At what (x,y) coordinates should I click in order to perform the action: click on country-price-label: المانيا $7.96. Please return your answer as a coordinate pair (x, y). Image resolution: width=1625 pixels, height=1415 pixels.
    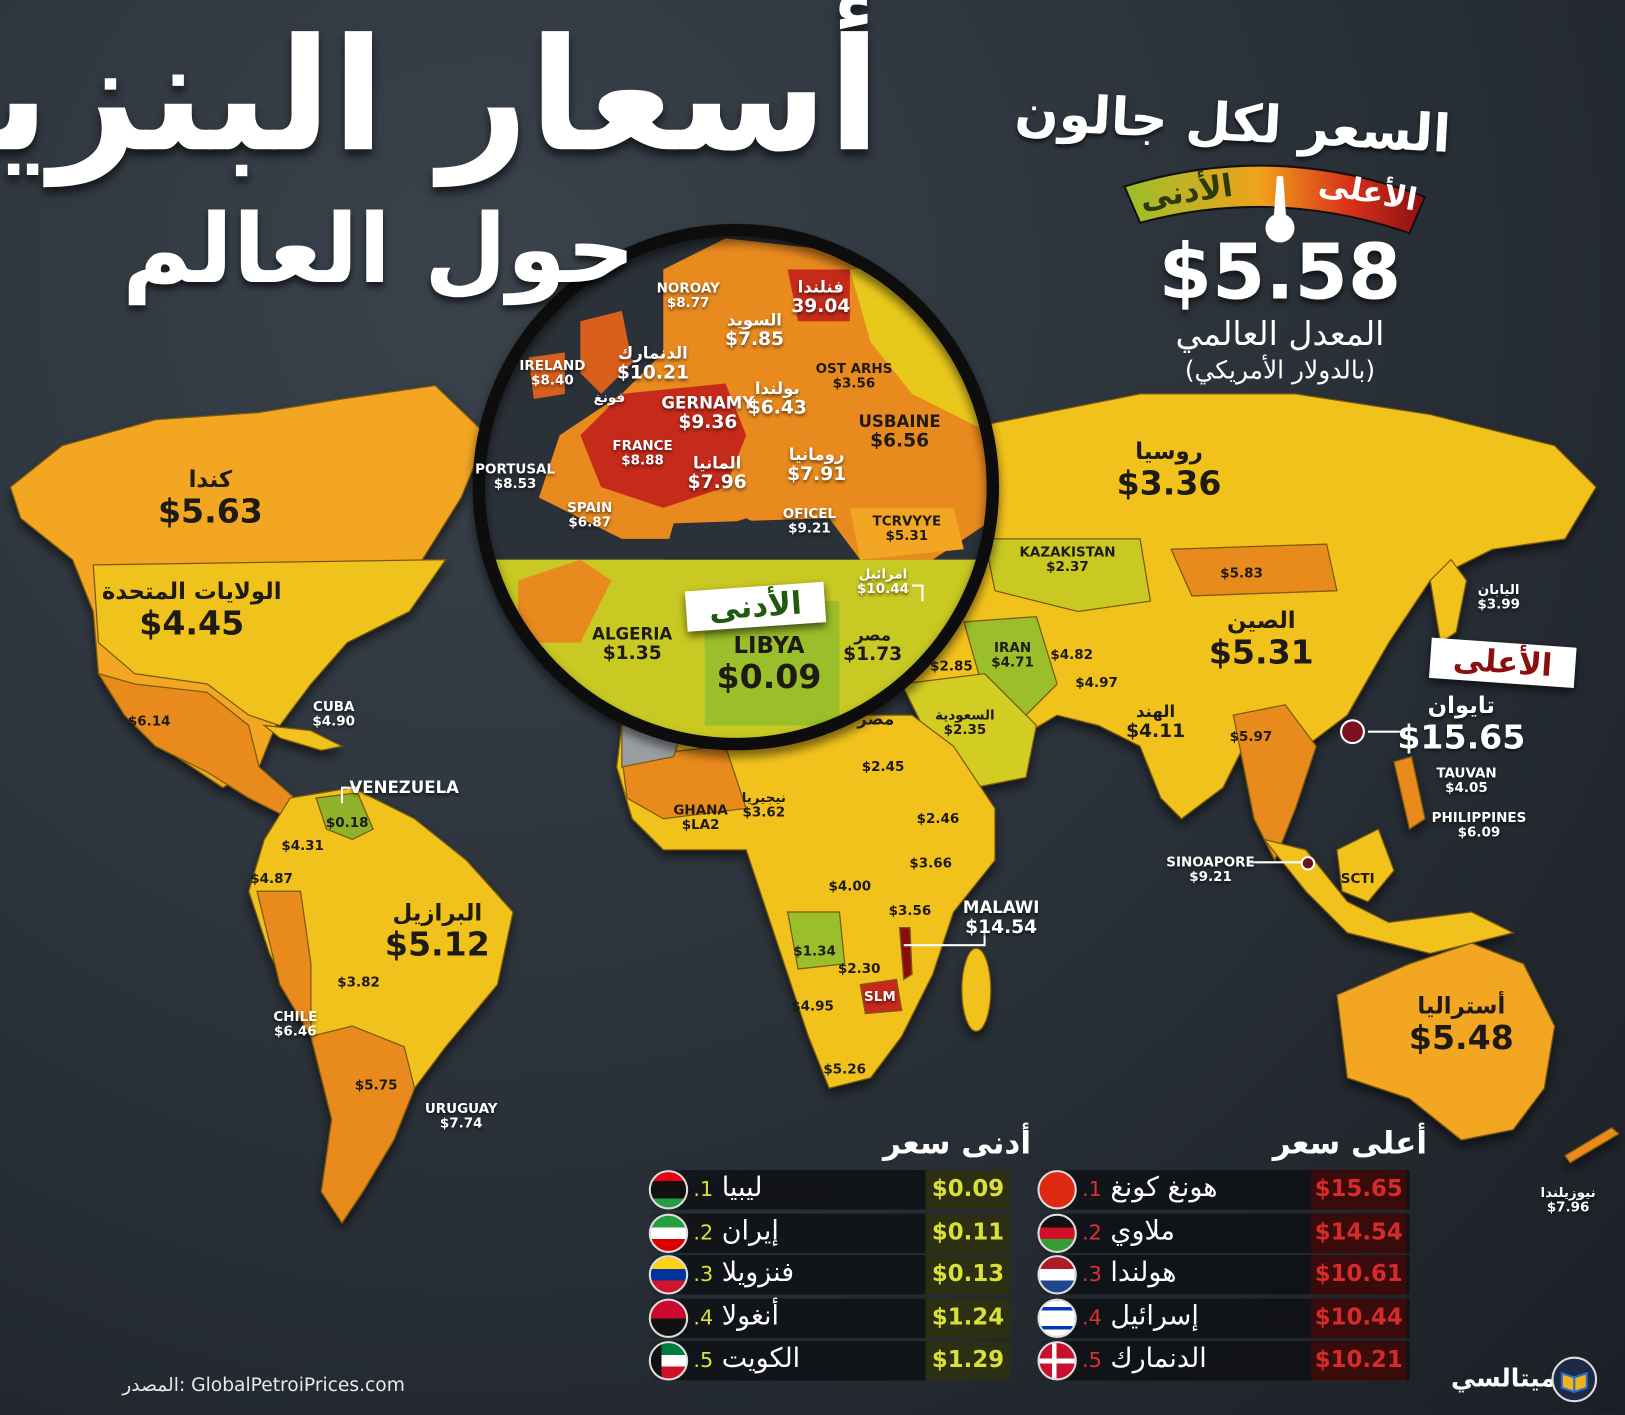
    Looking at the image, I should click on (717, 473).